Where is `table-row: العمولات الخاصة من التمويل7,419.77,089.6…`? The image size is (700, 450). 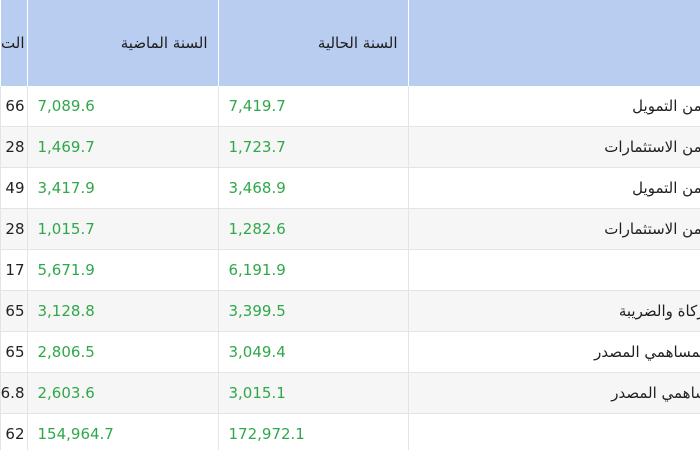 table-row: العمولات الخاصة من التمويل7,419.77,089.6… is located at coordinates (350, 106).